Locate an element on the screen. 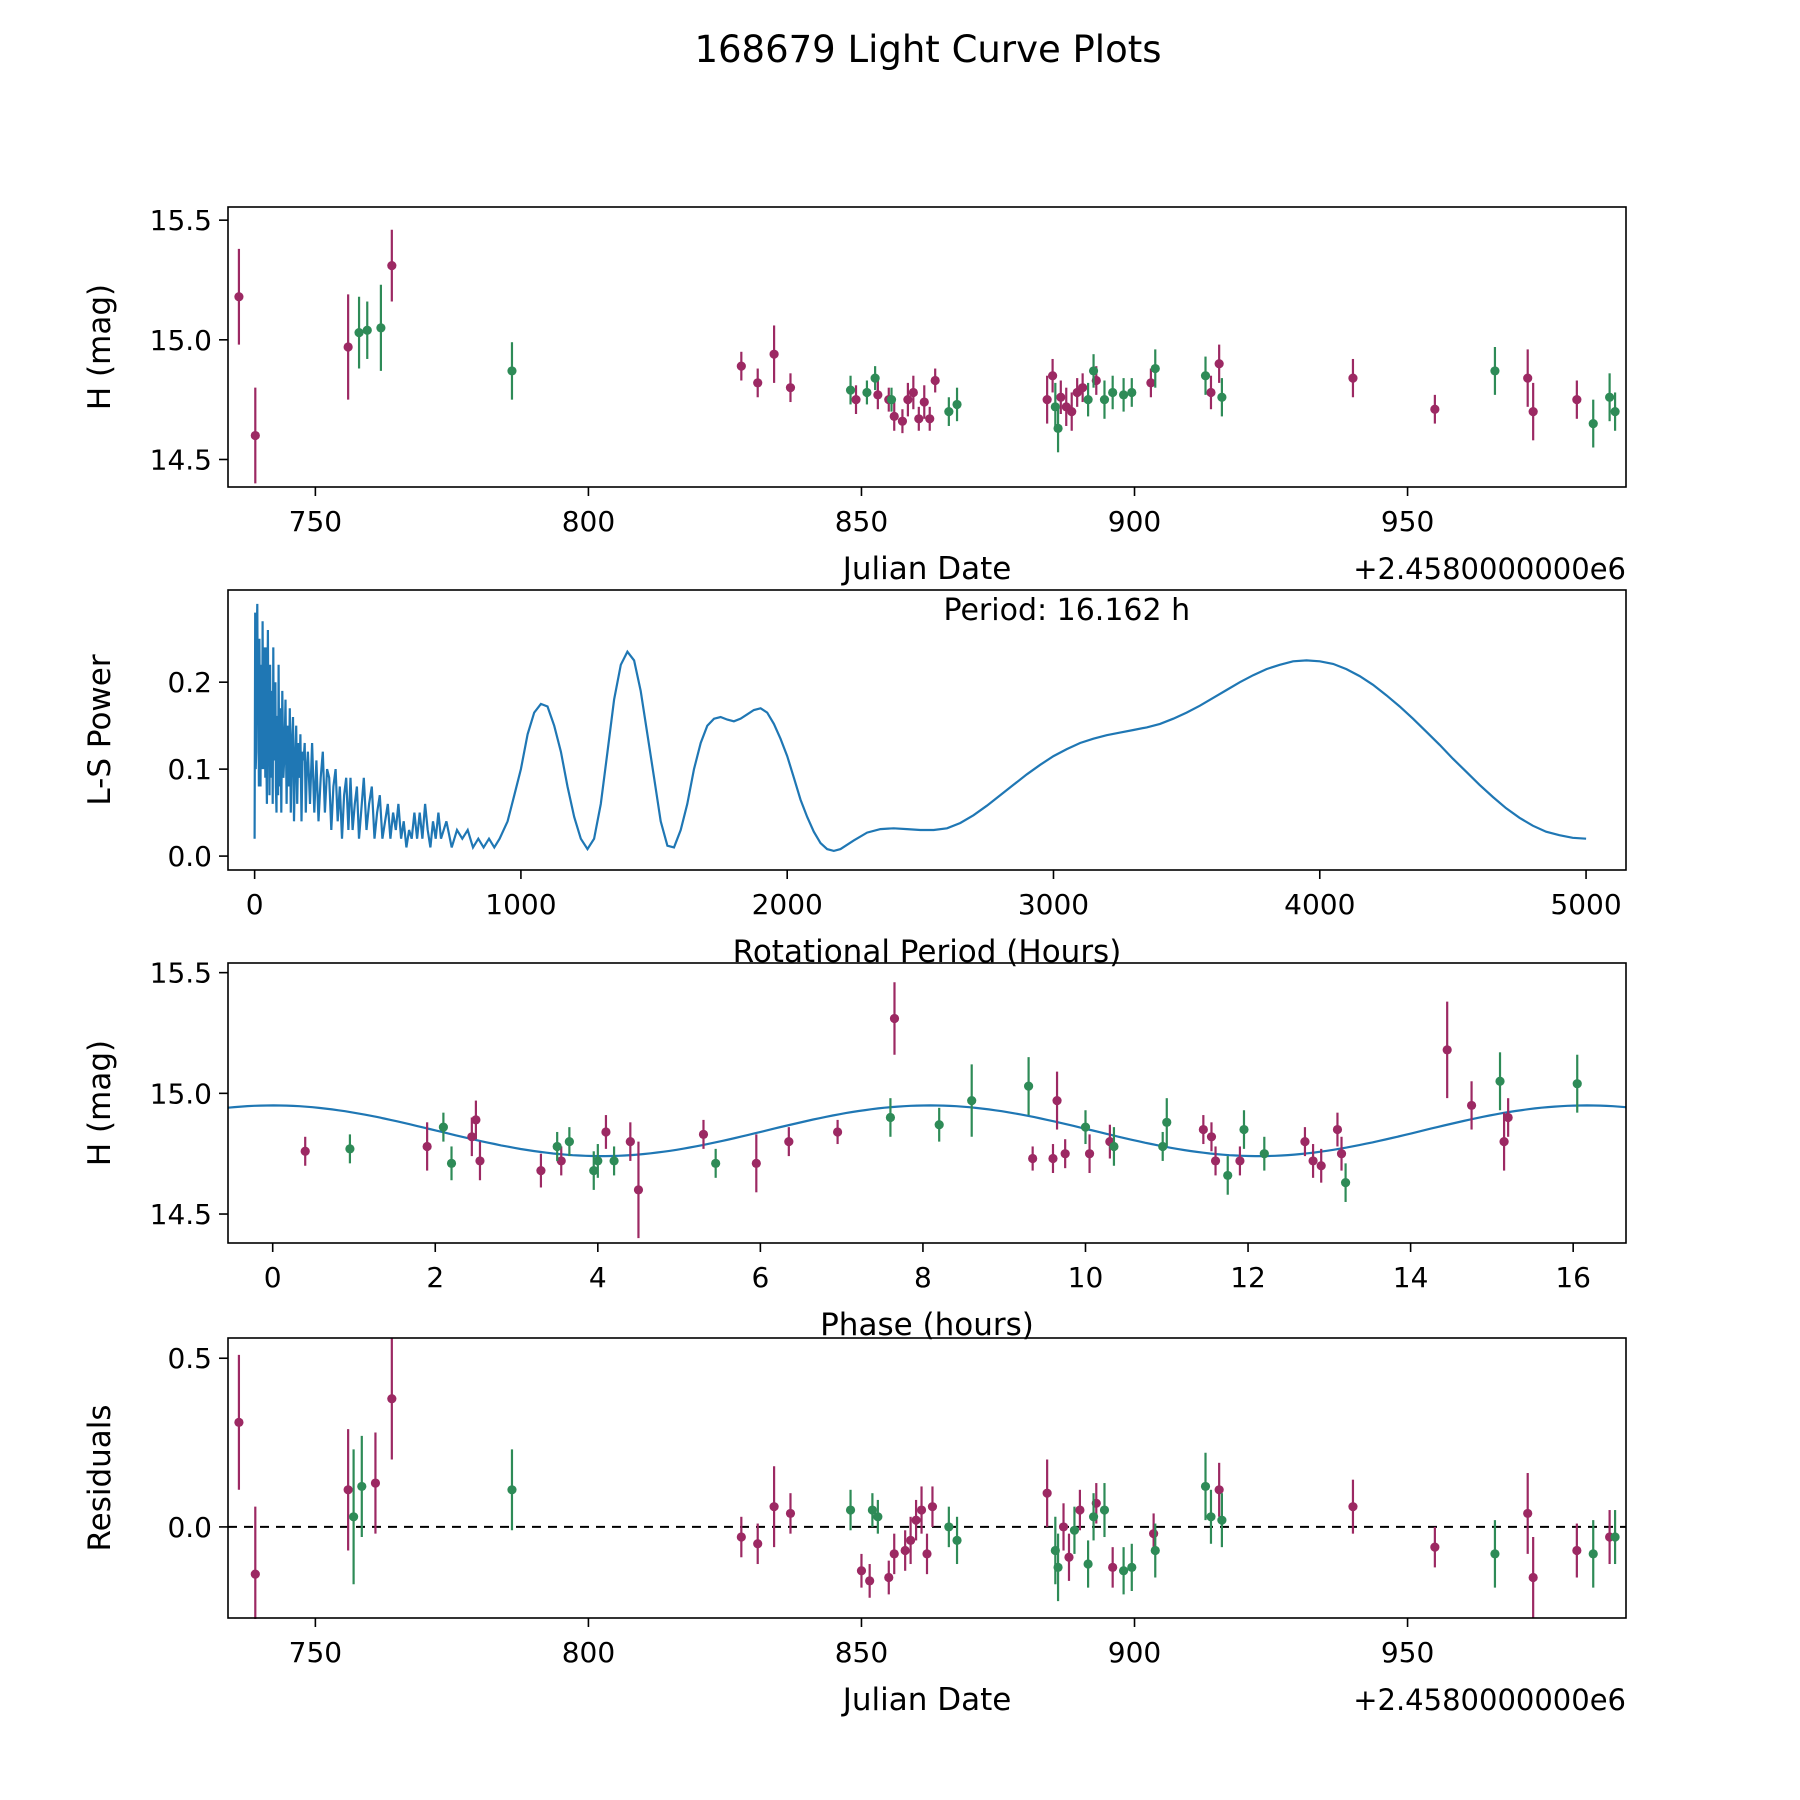 Image resolution: width=1800 pixels, height=1800 pixels. residuals-data-layer is located at coordinates (927, 1478).